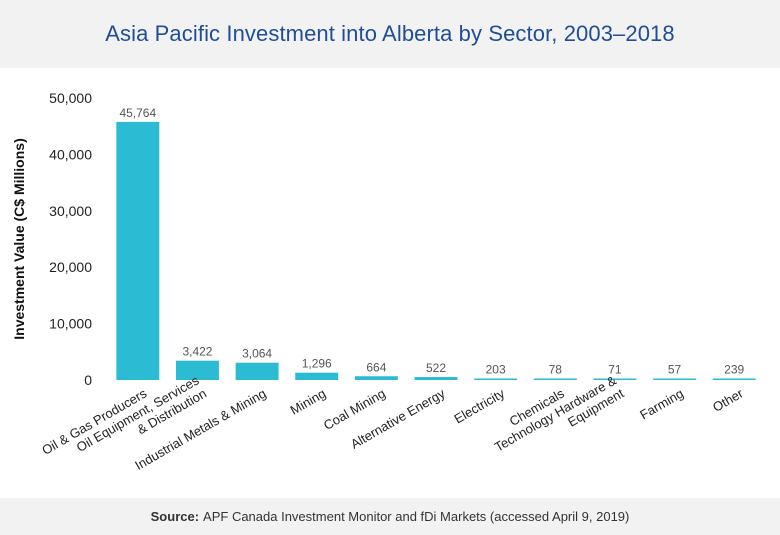 The width and height of the screenshot is (780, 535). What do you see at coordinates (675, 370) in the screenshot?
I see `data-label: 57` at bounding box center [675, 370].